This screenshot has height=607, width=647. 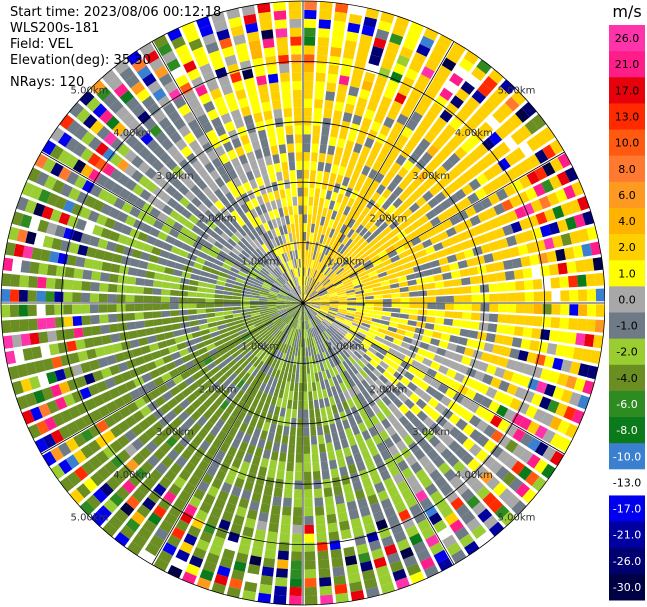 I want to click on colorbar-tick-label: 6.0, so click(x=627, y=195).